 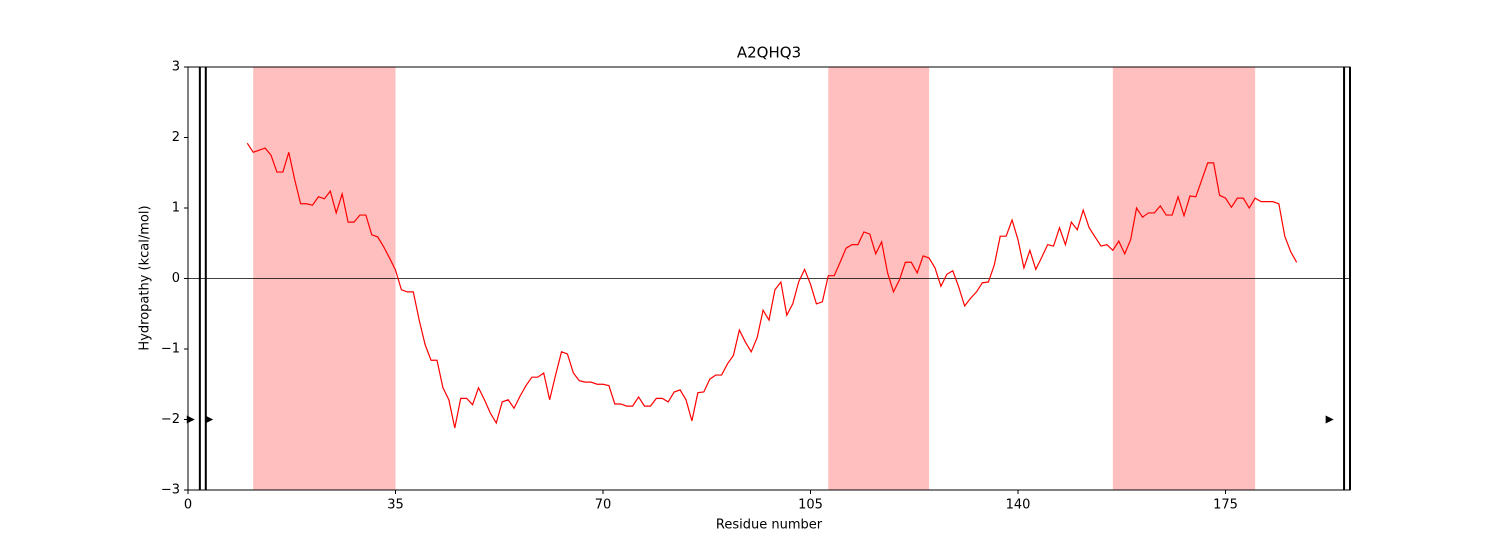 I want to click on y-tick-label: 3, so click(x=176, y=67).